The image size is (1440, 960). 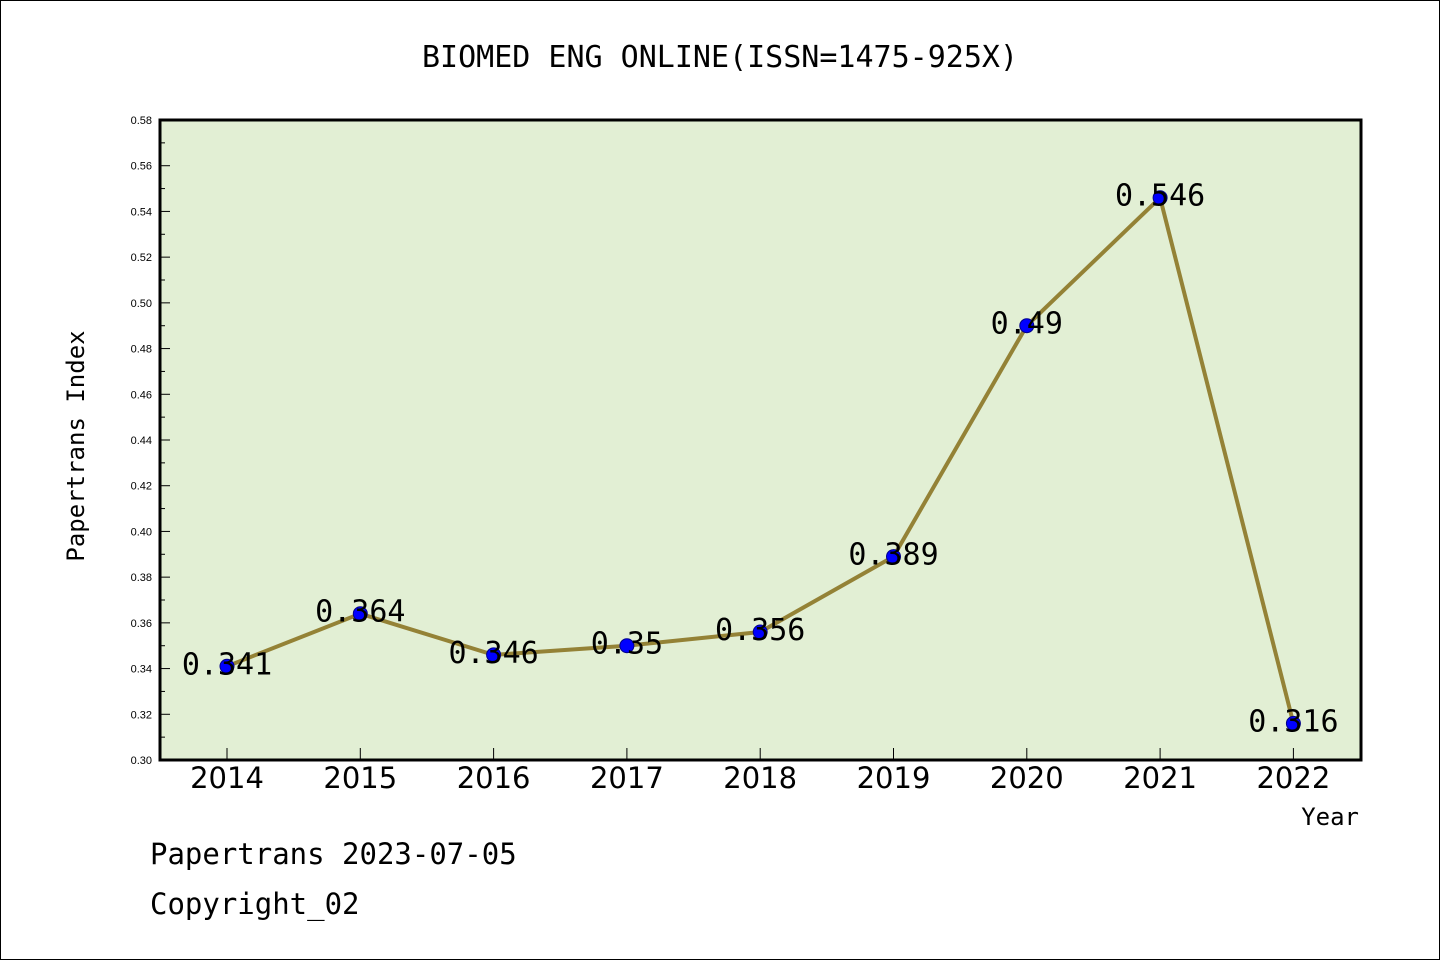 I want to click on y-tick-label: 0.34, so click(x=141, y=670).